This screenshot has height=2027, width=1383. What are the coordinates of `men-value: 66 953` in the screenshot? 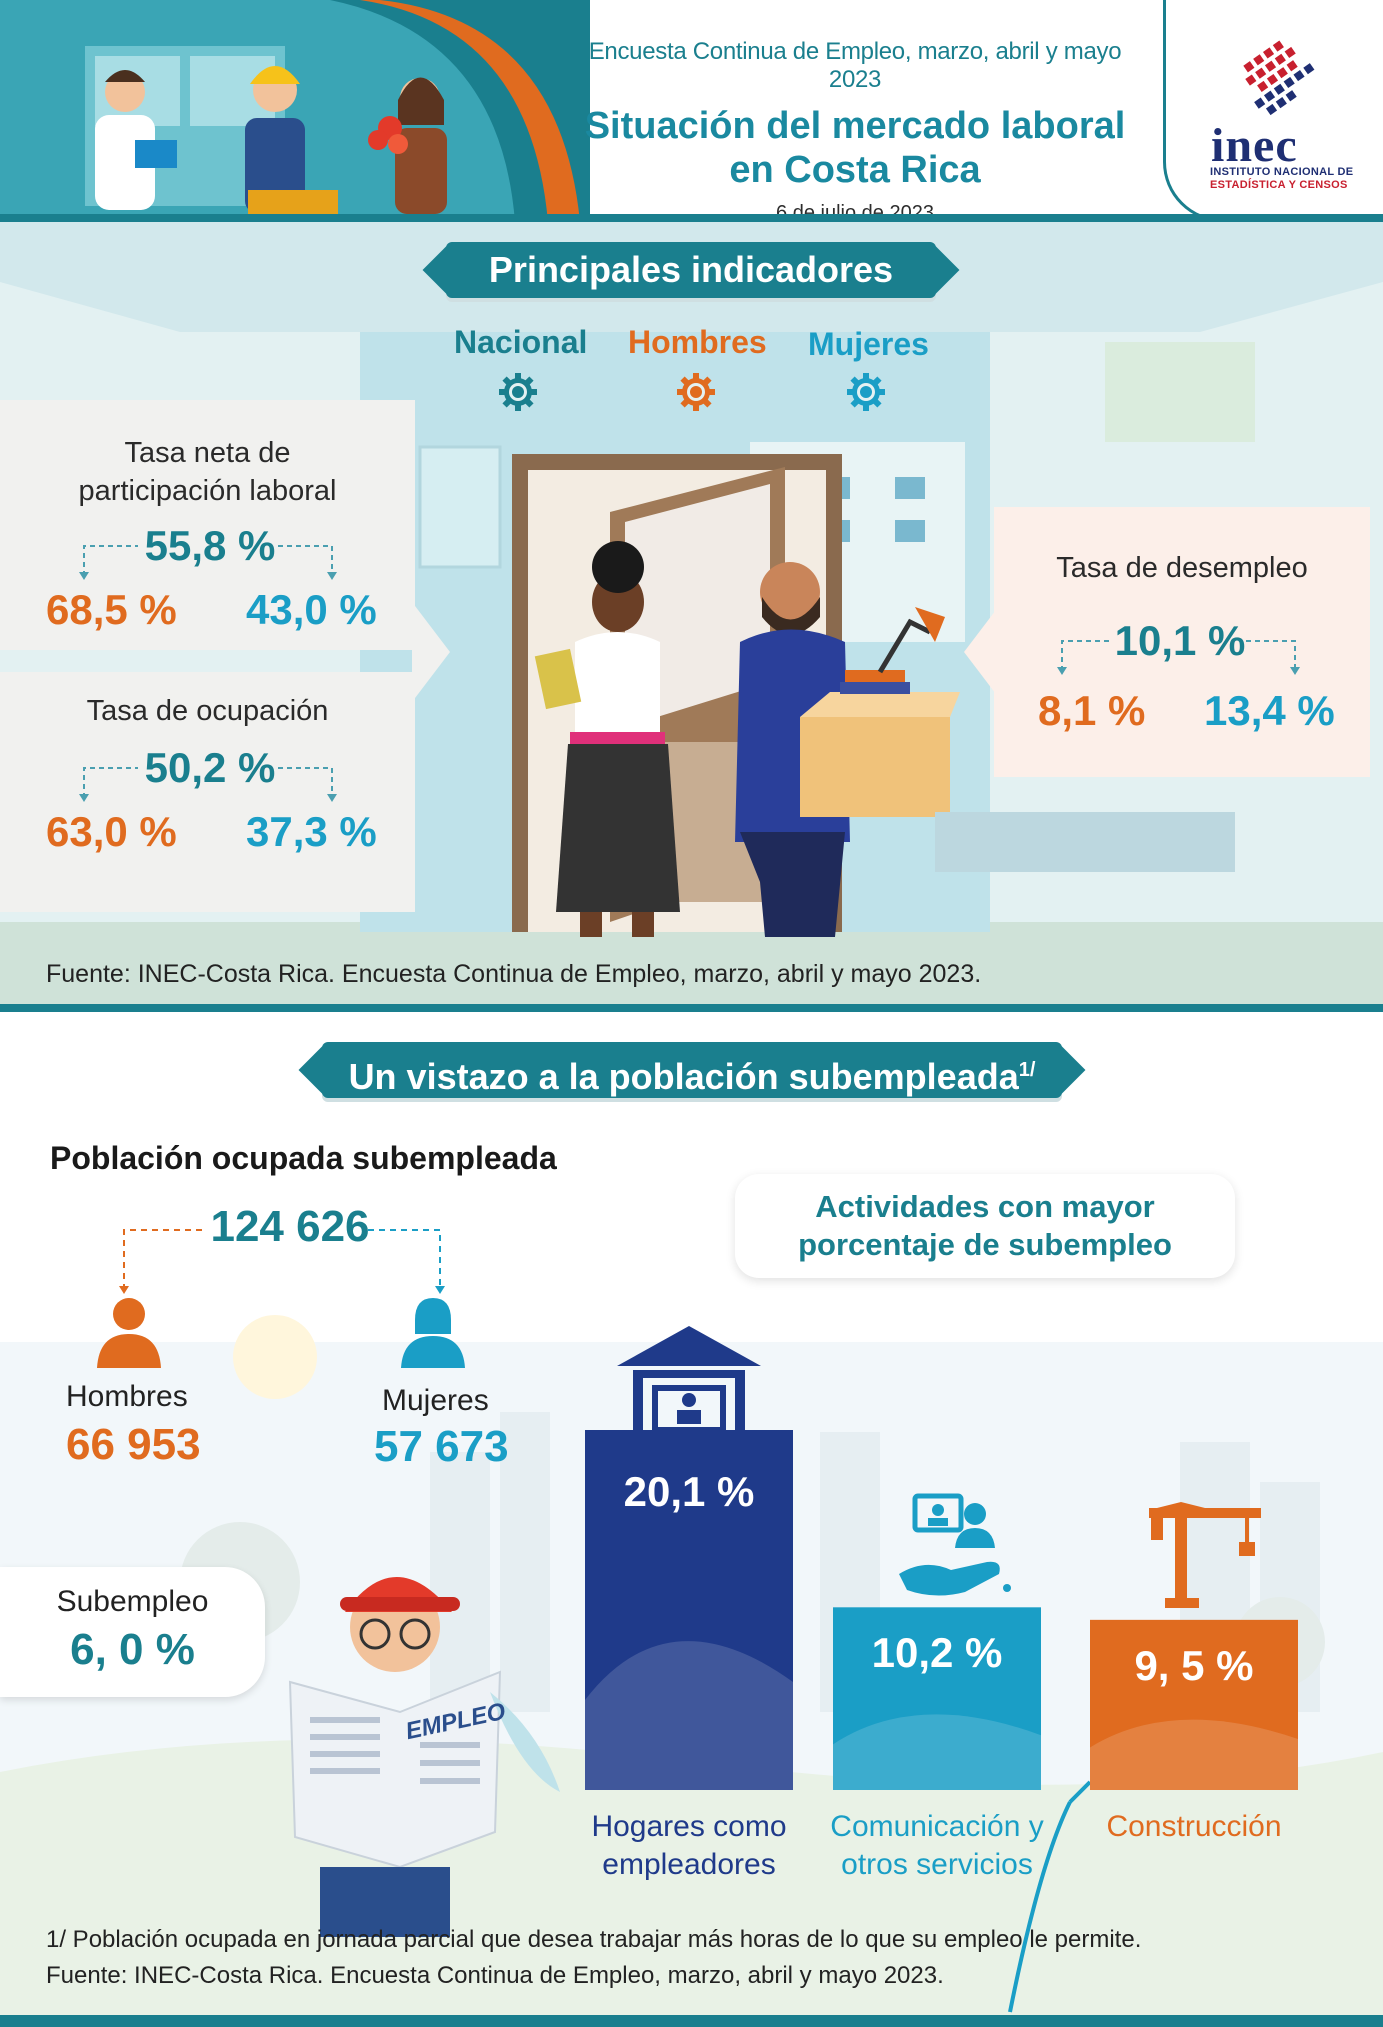 It's located at (133, 1444).